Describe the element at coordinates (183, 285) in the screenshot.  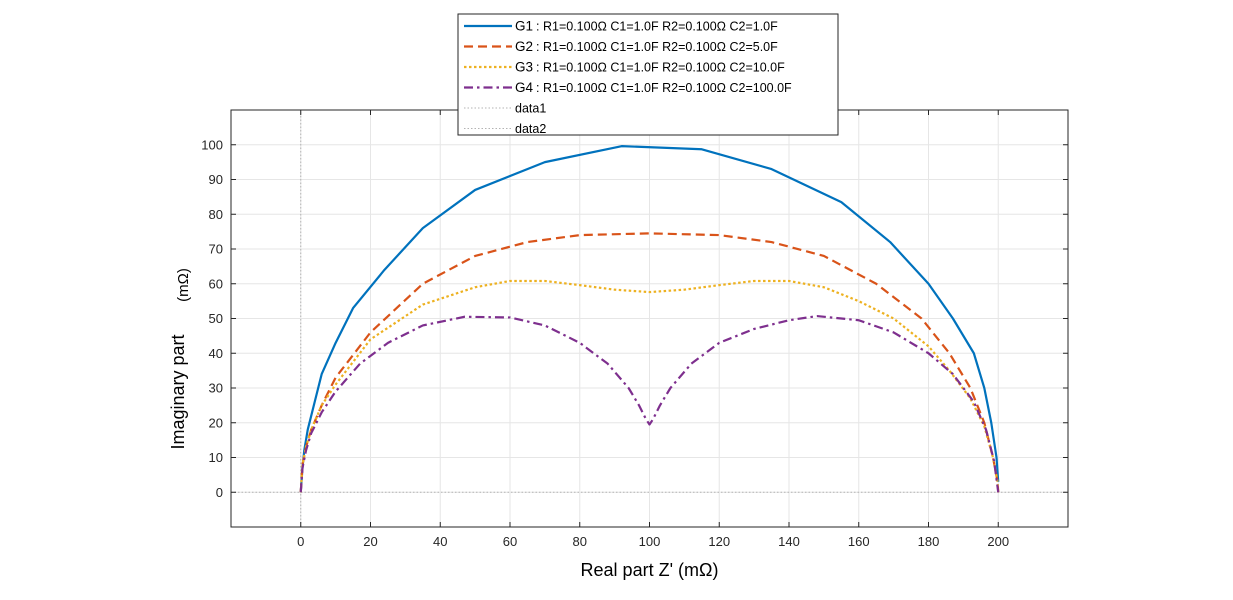
I see `y-axis-unit-label: (mΩ)` at that location.